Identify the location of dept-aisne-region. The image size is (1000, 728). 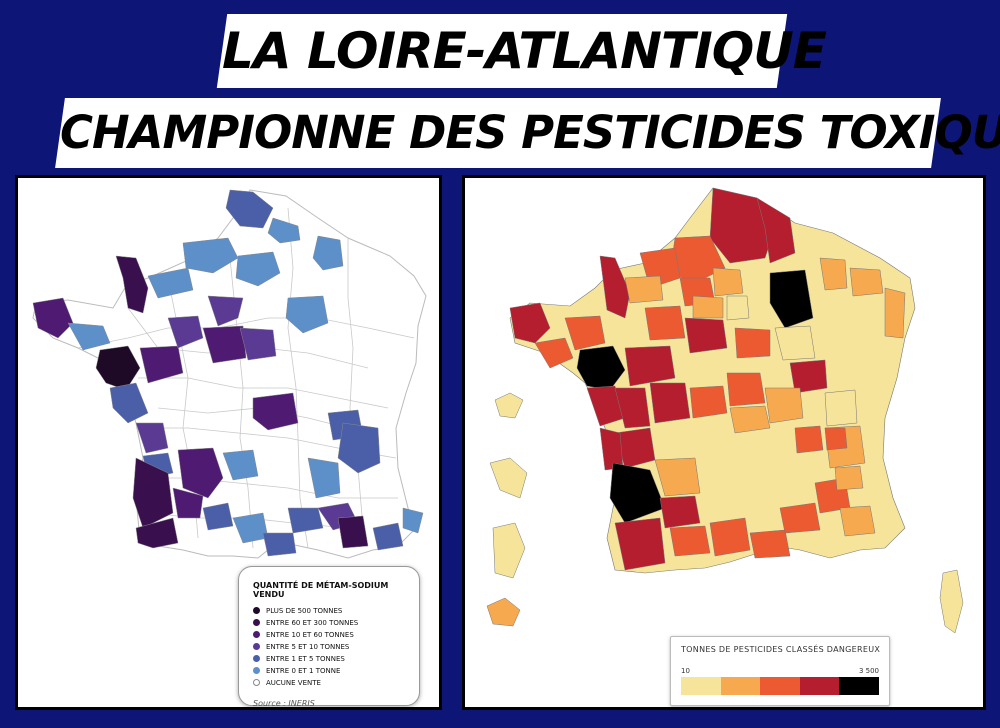
(776, 230).